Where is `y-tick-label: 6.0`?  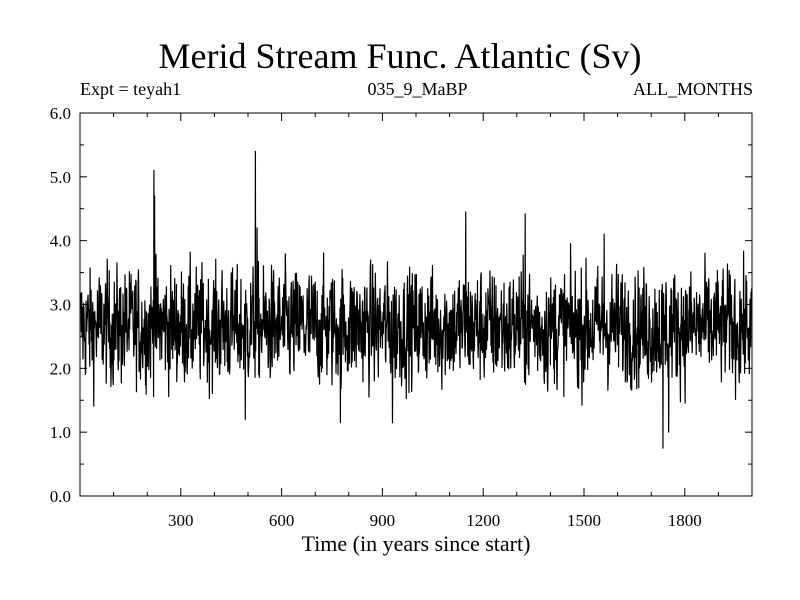
y-tick-label: 6.0 is located at coordinates (60, 113).